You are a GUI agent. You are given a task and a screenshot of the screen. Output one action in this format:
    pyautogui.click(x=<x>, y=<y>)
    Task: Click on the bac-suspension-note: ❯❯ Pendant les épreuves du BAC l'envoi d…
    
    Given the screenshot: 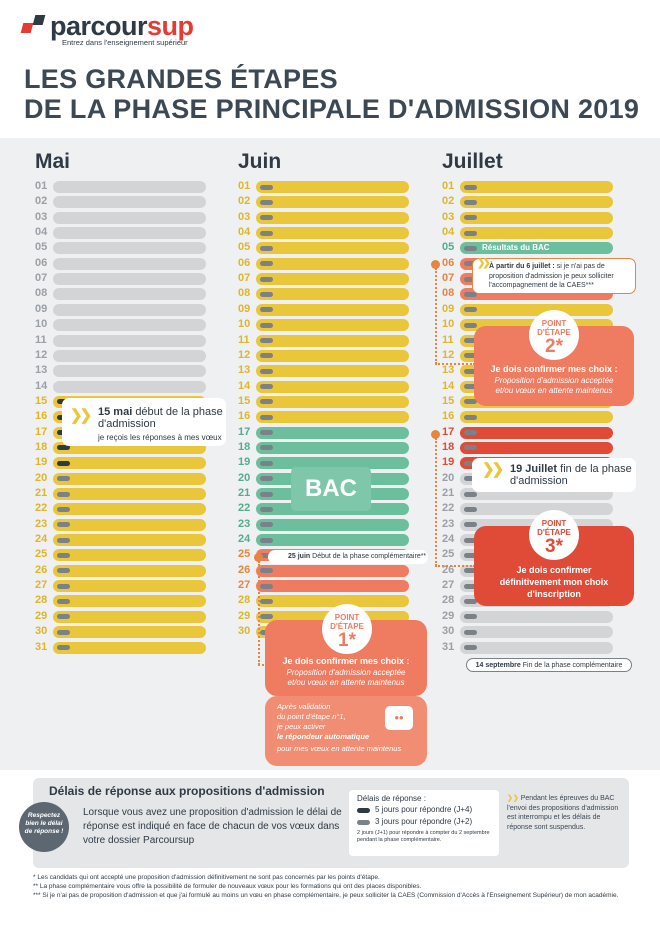 What is the action you would take?
    pyautogui.click(x=564, y=813)
    